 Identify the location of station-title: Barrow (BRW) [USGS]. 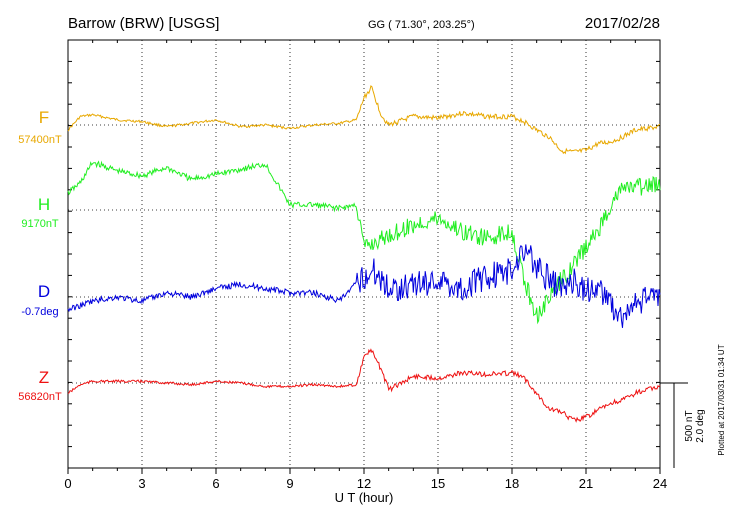
(143, 23).